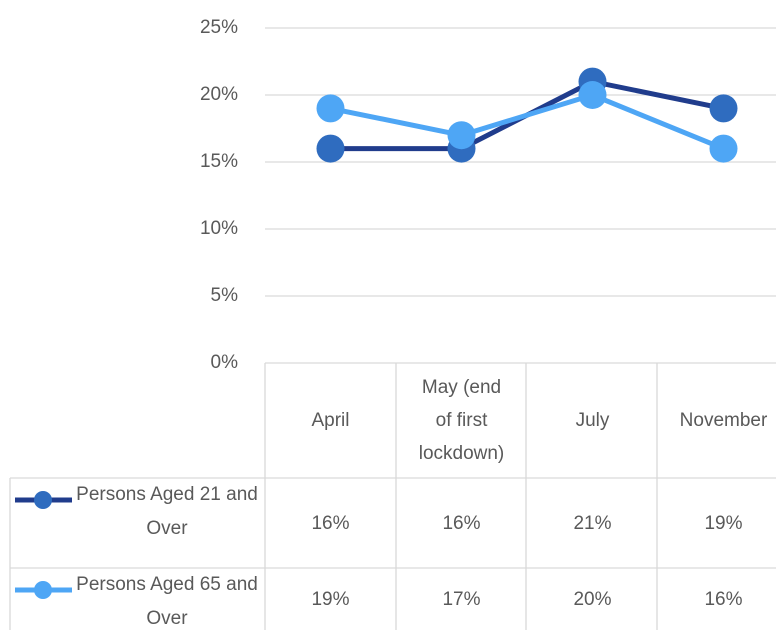 This screenshot has height=630, width=776. I want to click on legend-label: Persons Aged 21 and Over, so click(167, 511).